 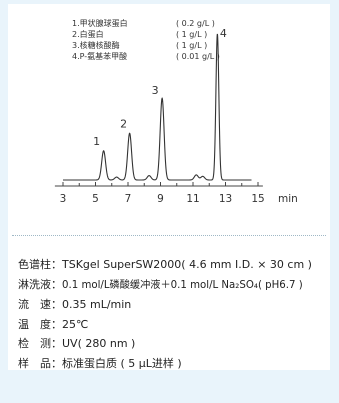 What do you see at coordinates (34, 264) in the screenshot?
I see `spec-key: 色谱柱` at bounding box center [34, 264].